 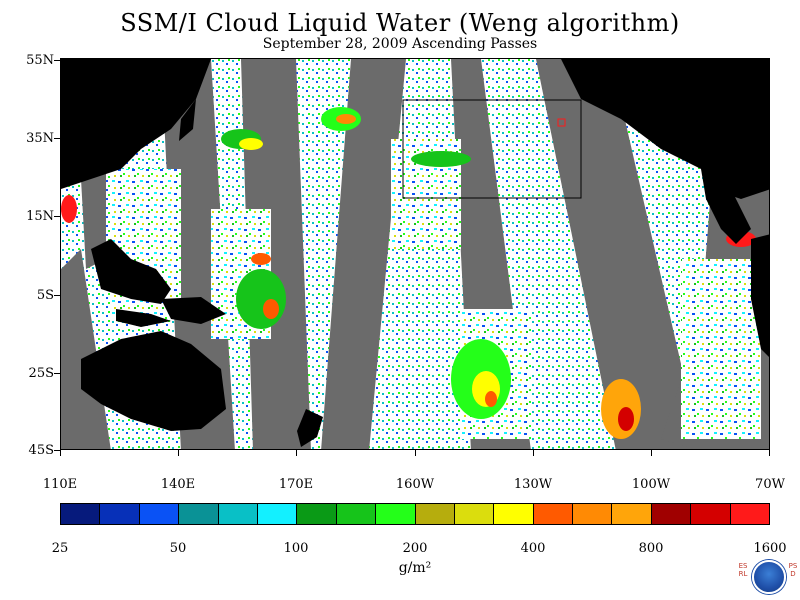 What do you see at coordinates (561, 122) in the screenshot?
I see `small-marker-box` at bounding box center [561, 122].